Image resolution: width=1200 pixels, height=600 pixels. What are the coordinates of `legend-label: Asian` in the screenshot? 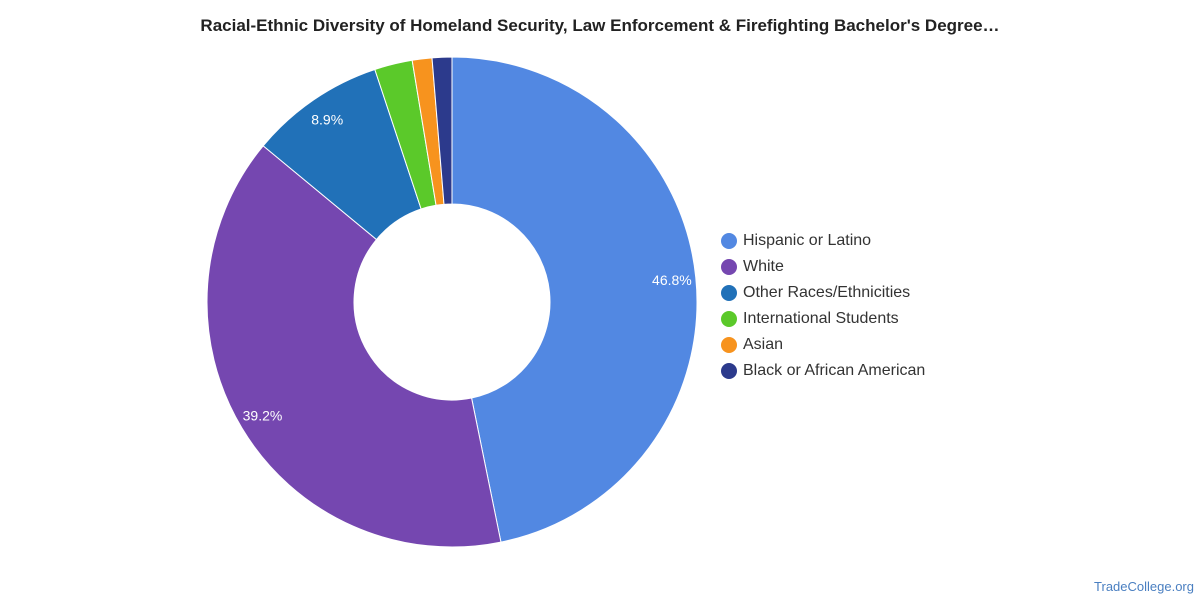 It's located at (763, 344).